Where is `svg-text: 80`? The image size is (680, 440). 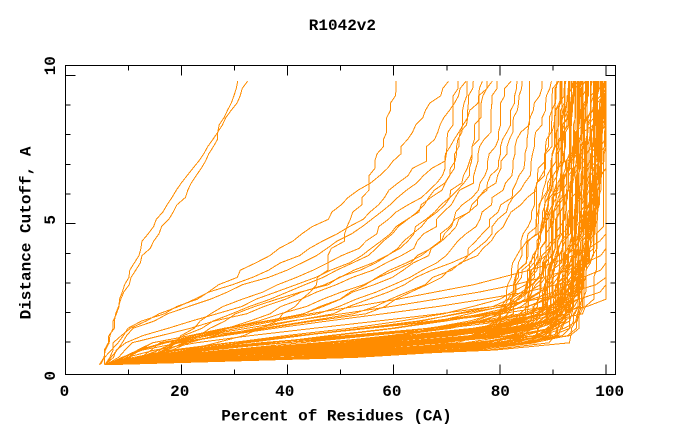
svg-text: 80 is located at coordinates (500, 392).